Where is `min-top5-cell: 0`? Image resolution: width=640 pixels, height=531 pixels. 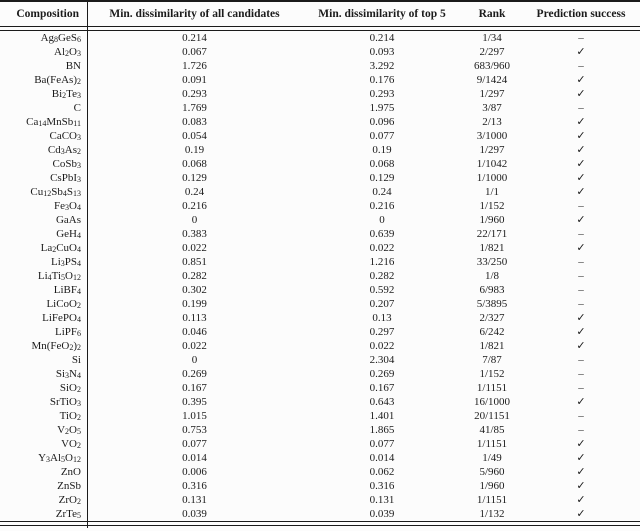
min-top5-cell: 0 is located at coordinates (382, 220).